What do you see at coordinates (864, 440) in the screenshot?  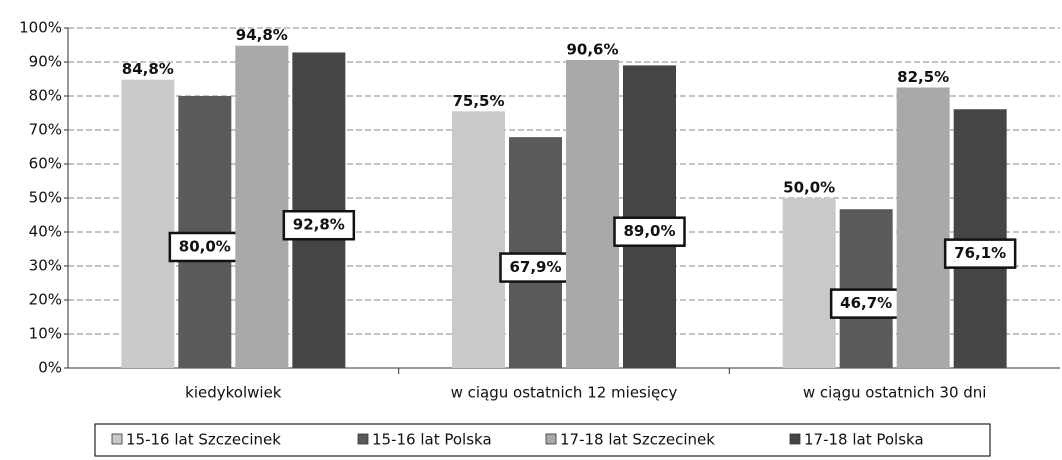 I see `legend-label: 17-18 lat Polska` at bounding box center [864, 440].